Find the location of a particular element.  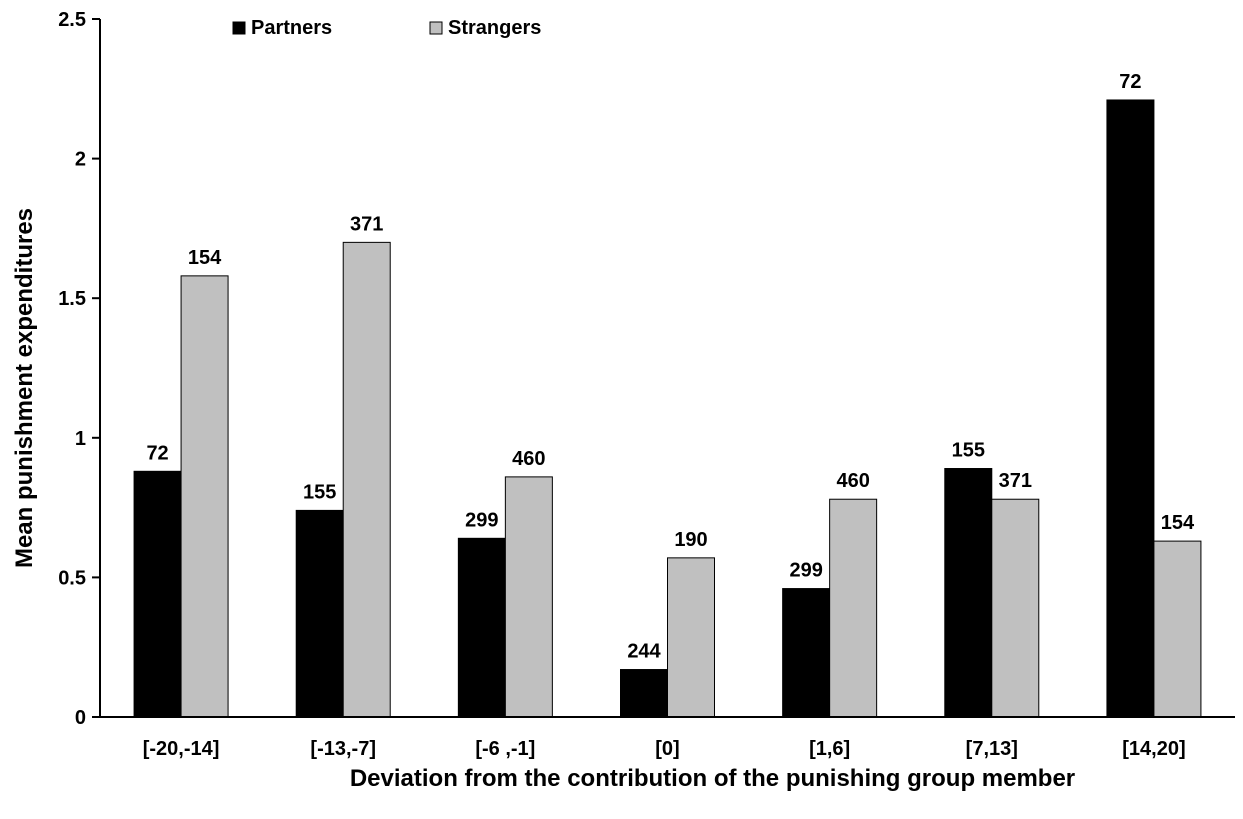

legend-label-strangers: Strangers is located at coordinates (494, 28).